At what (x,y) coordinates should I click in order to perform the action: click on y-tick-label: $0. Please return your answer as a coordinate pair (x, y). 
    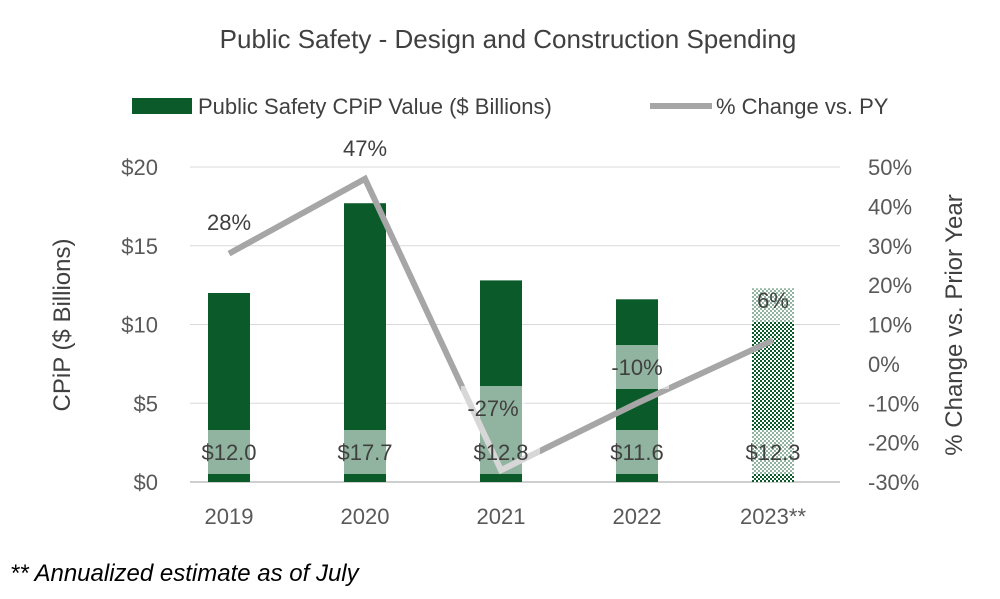
    Looking at the image, I should click on (146, 482).